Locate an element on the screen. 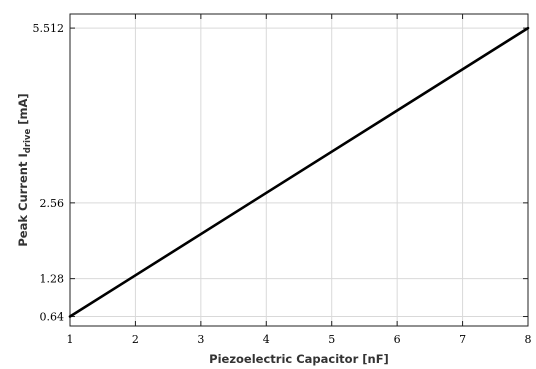 The width and height of the screenshot is (536, 369). x-tick-label: 7 is located at coordinates (462, 339).